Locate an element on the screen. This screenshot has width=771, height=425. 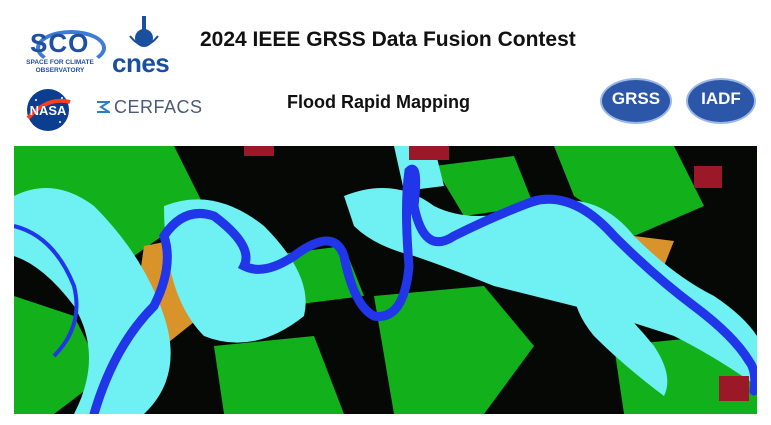
iadf-logo: IADF is located at coordinates (721, 101).